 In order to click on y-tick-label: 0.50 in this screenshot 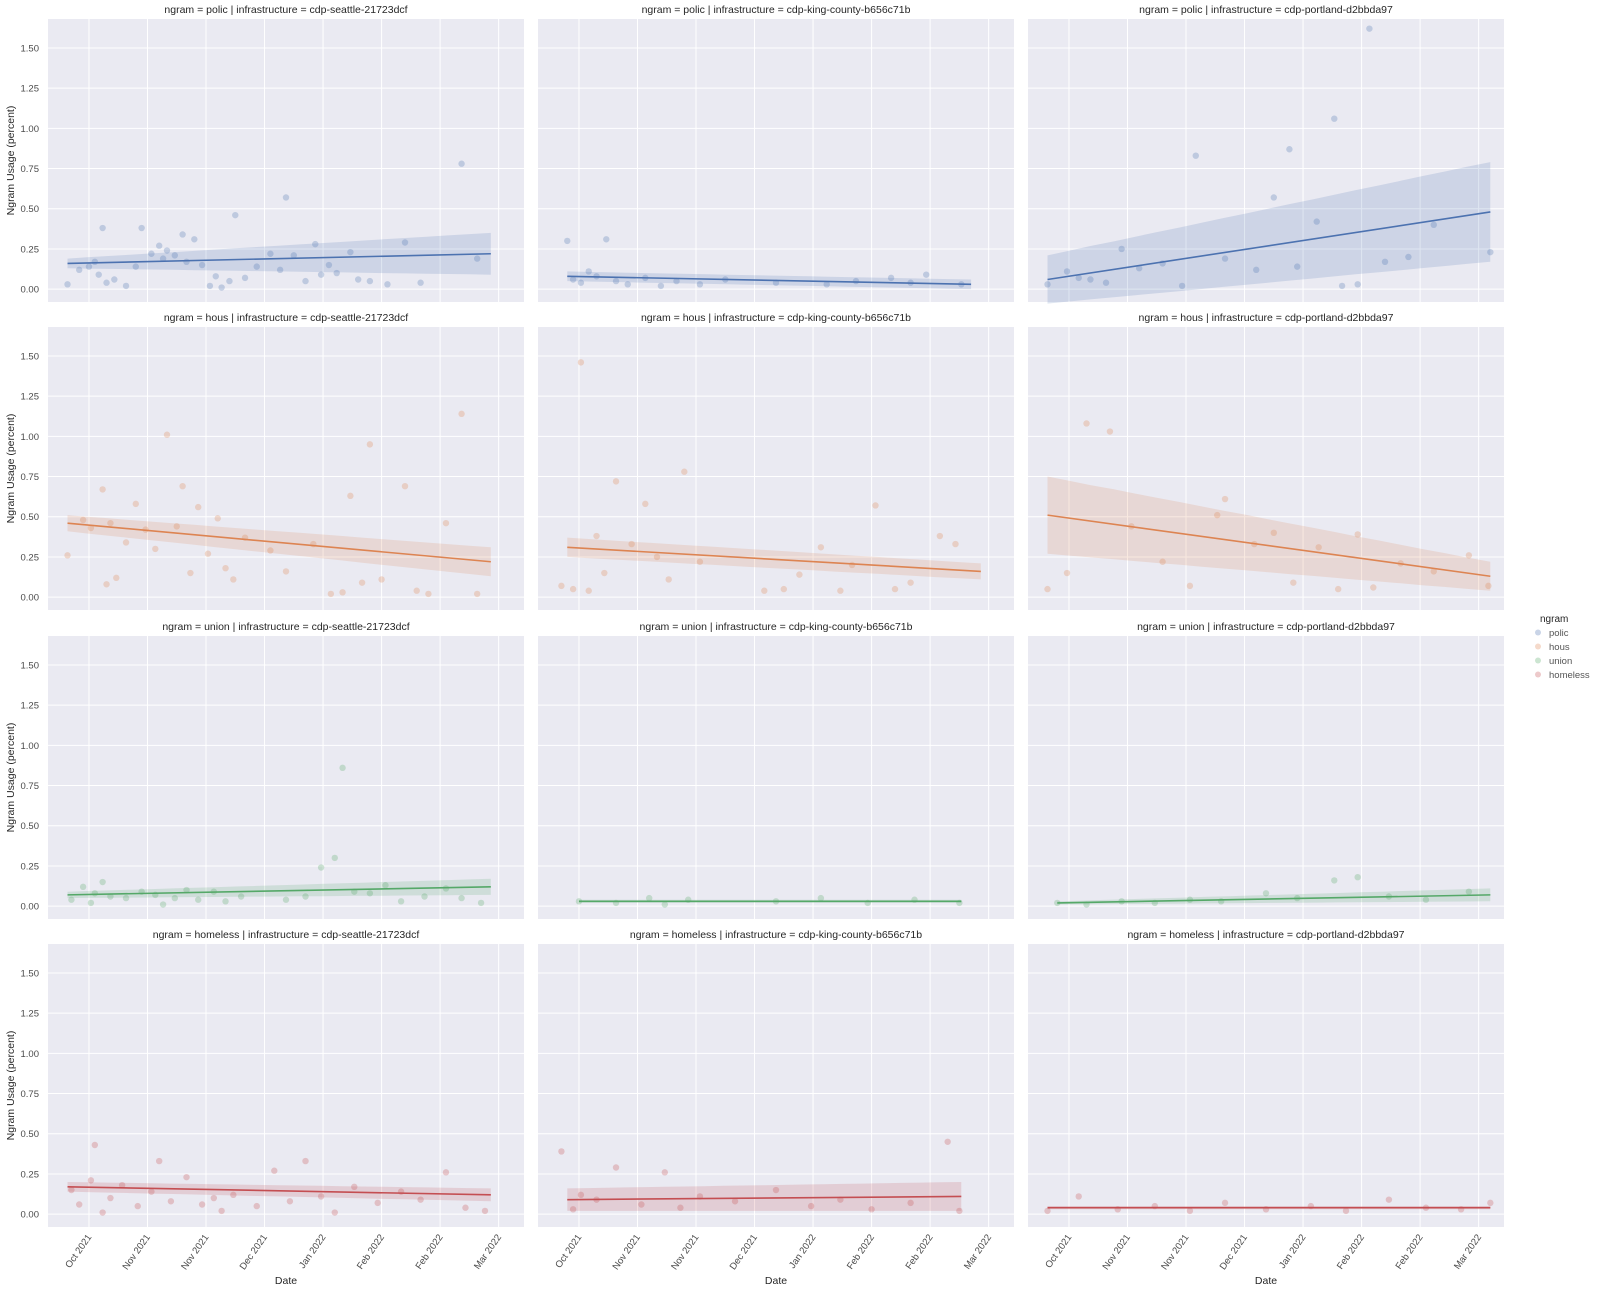, I will do `click(30, 209)`.